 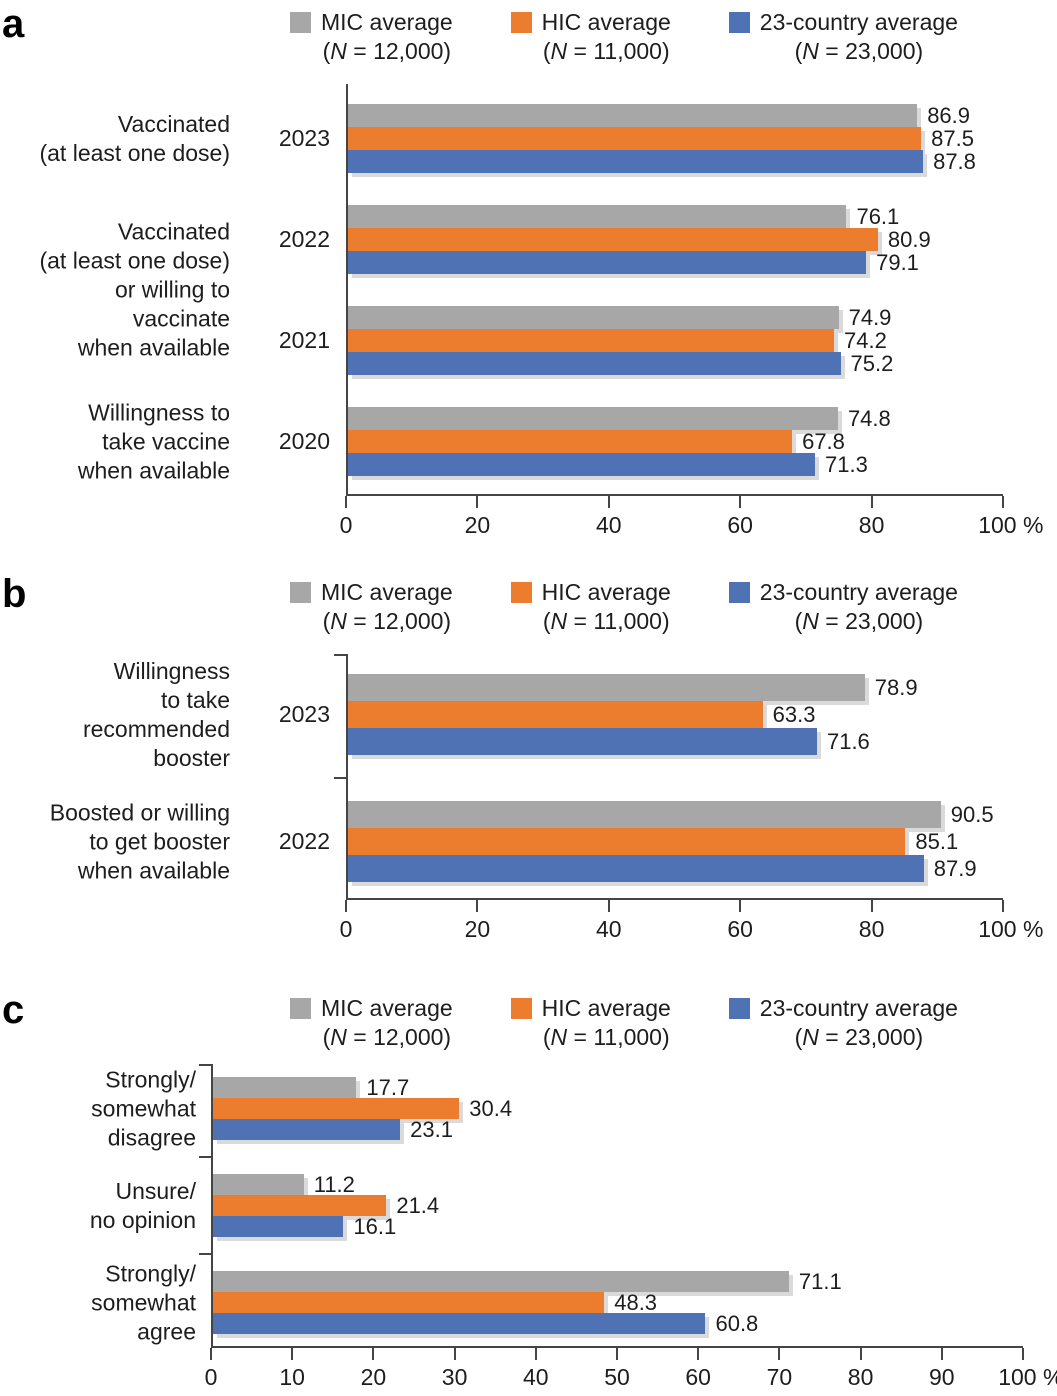 I want to click on bar-value-label: 17.7, so click(x=388, y=1087).